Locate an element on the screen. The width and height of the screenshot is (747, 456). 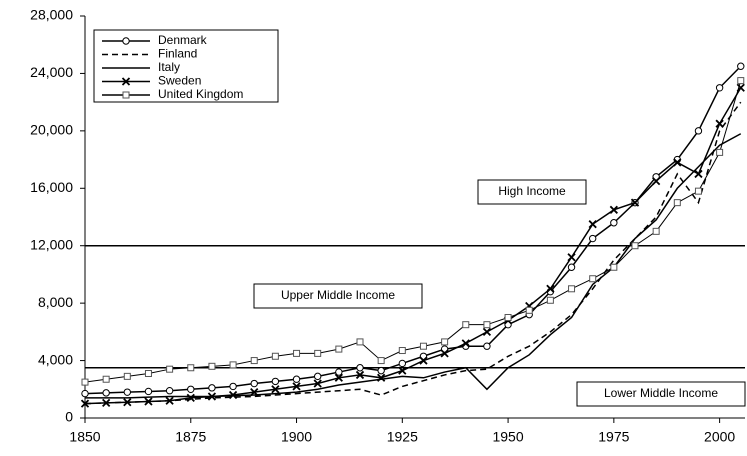
y-tick-label: 20,000 is located at coordinates (51, 130).